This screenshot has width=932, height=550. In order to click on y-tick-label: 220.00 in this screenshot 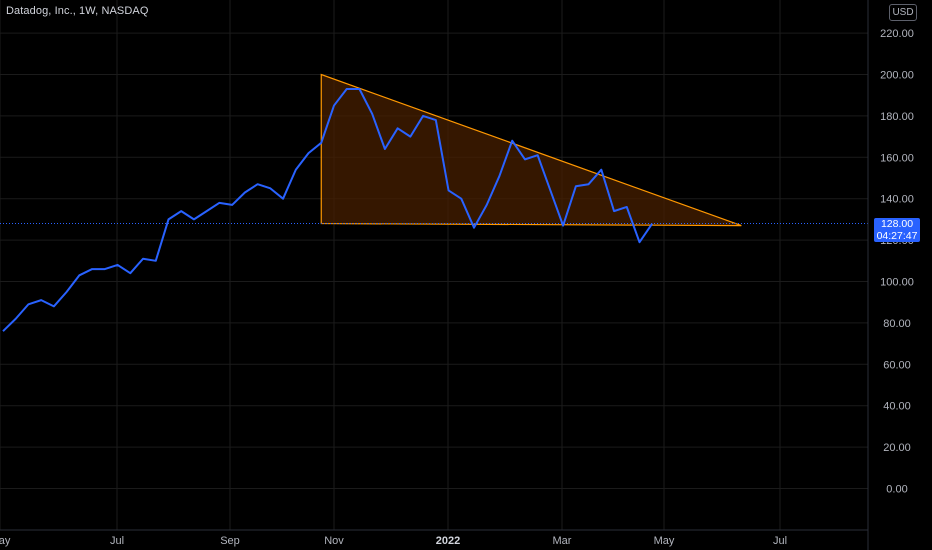, I will do `click(897, 34)`.